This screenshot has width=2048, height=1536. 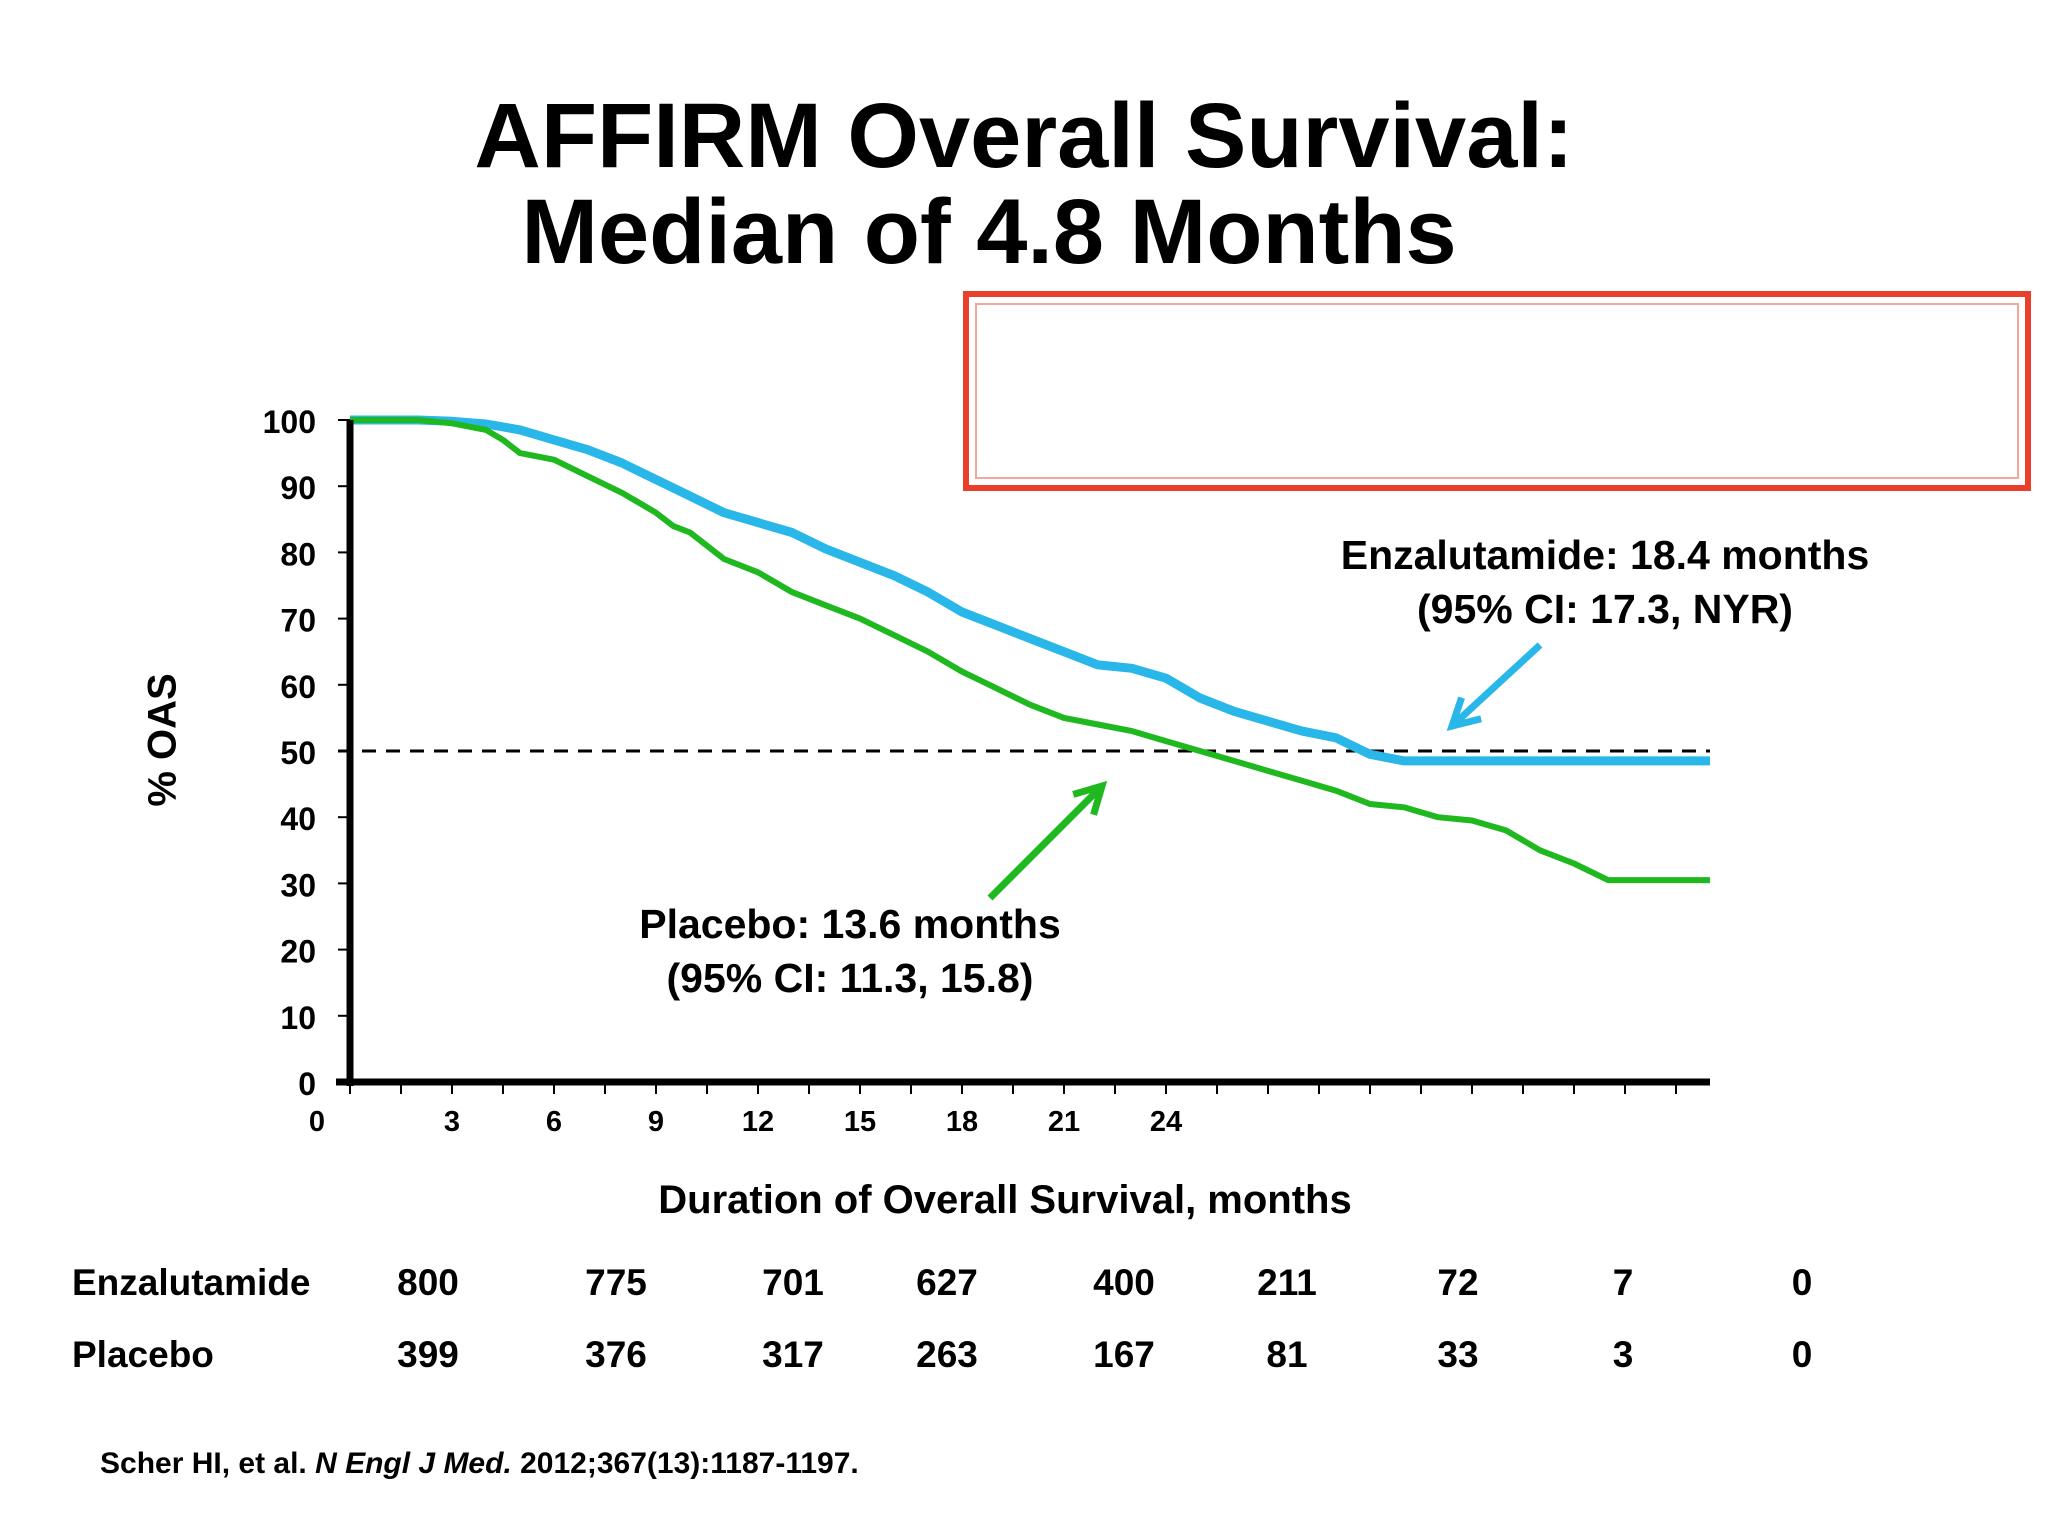 What do you see at coordinates (860, 1122) in the screenshot?
I see `x-tick-label: 15` at bounding box center [860, 1122].